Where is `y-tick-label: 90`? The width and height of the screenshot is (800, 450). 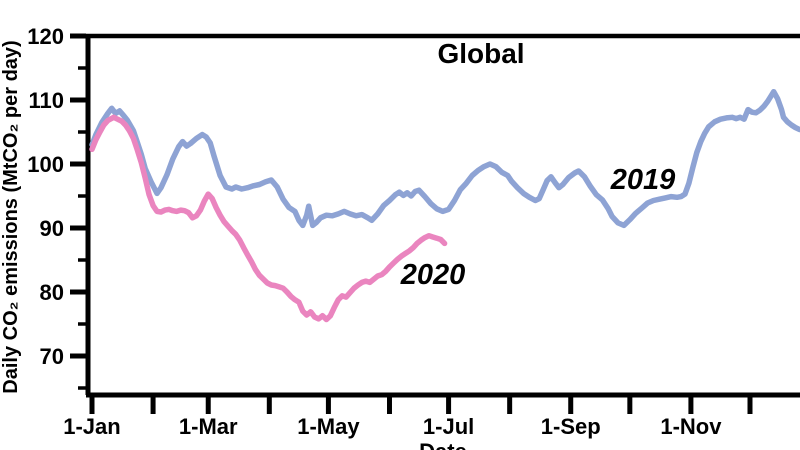 y-tick-label: 90 is located at coordinates (52, 228).